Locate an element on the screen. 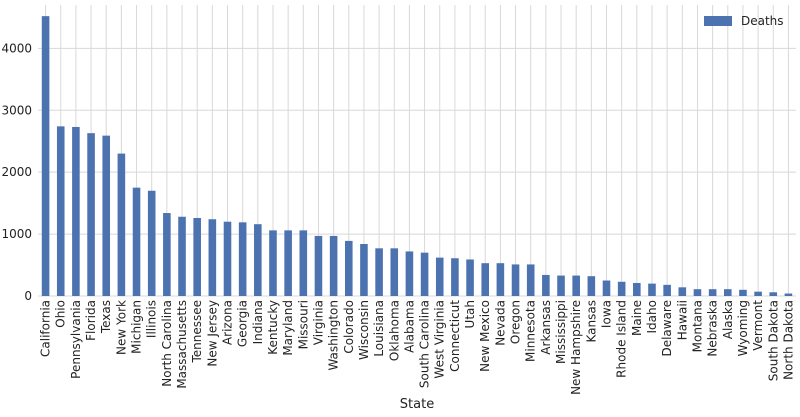 The width and height of the screenshot is (800, 417). x-tick-label: New Hampshire is located at coordinates (576, 347).